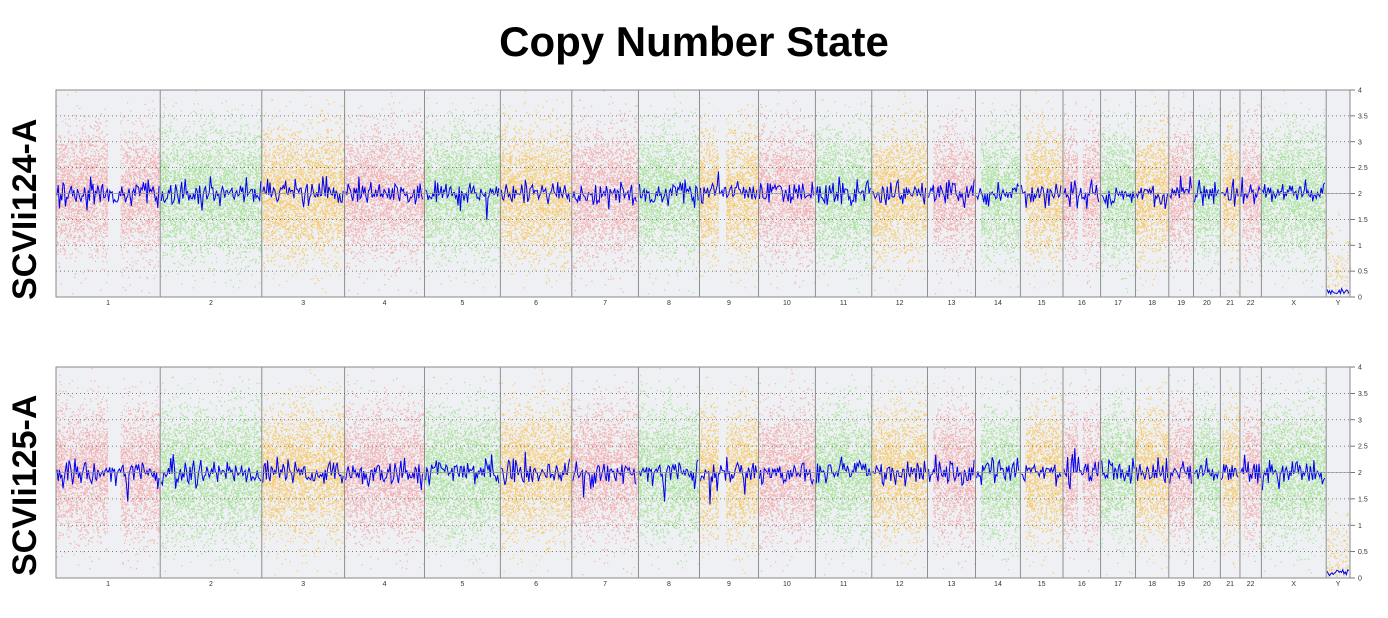 The height and width of the screenshot is (618, 1388). What do you see at coordinates (1207, 584) in the screenshot?
I see `x-tick-label-chr20: 20` at bounding box center [1207, 584].